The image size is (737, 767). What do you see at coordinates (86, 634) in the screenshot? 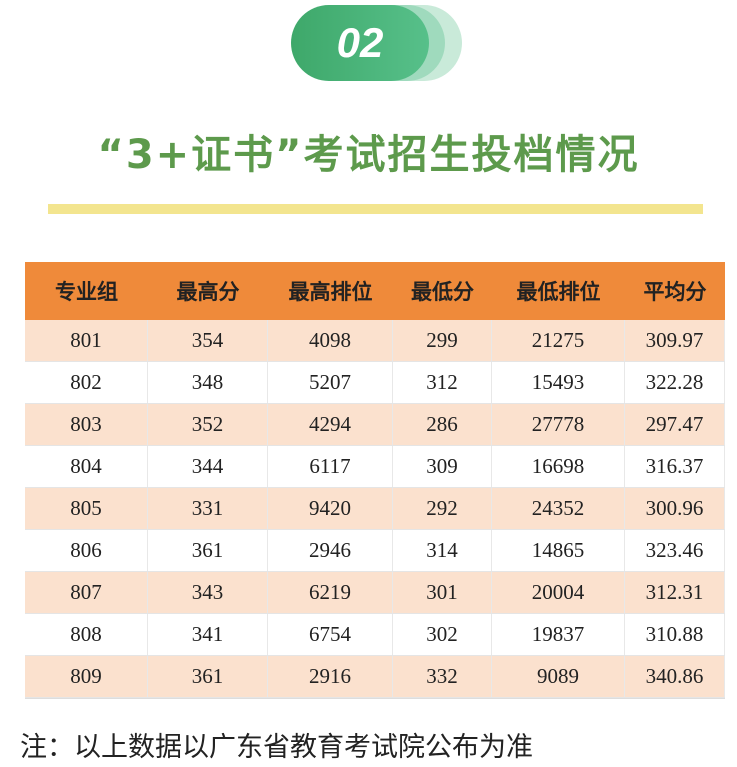
I see `table-cell: 808` at bounding box center [86, 634].